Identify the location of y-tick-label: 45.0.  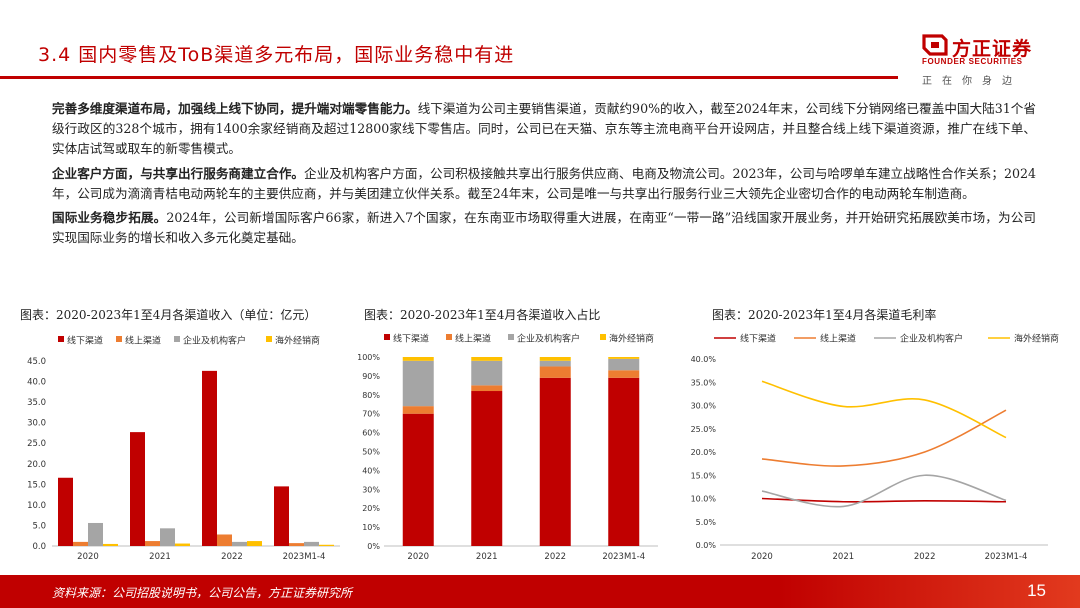
(36, 362).